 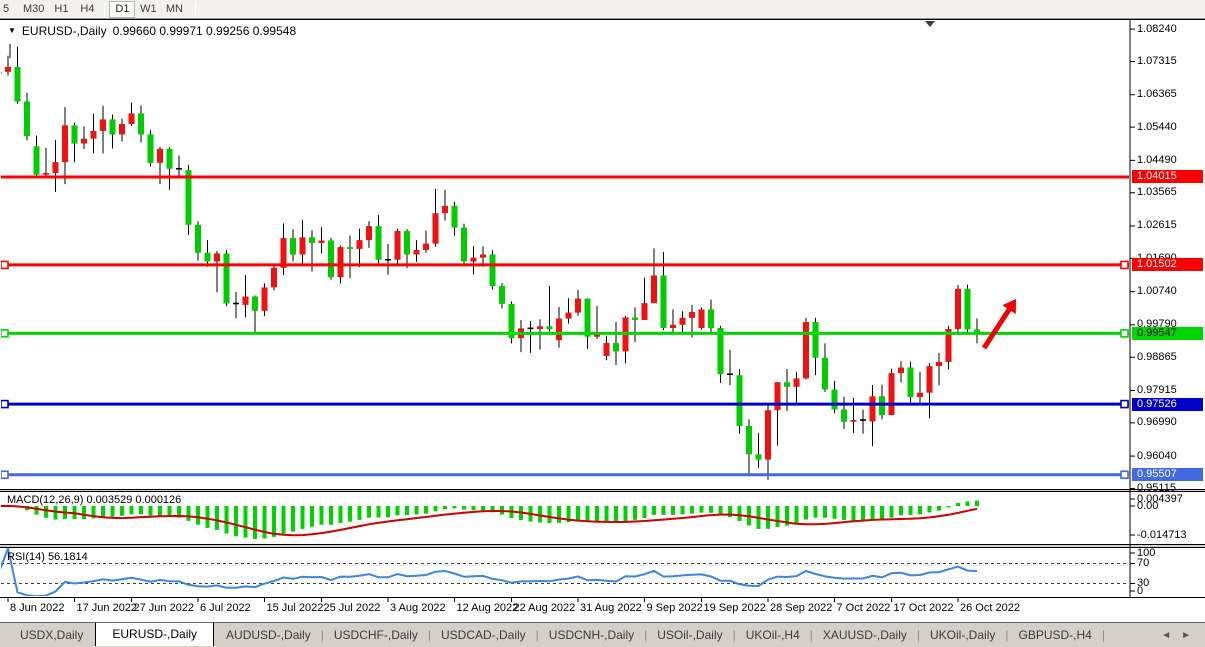 I want to click on period-button-d1: D1, so click(x=122, y=9).